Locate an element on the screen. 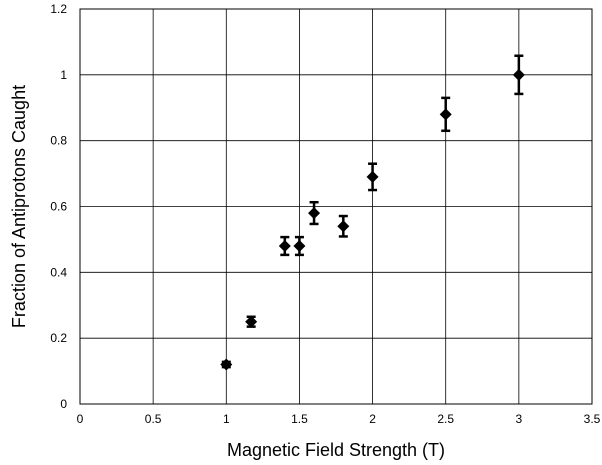  y-tick-labels: 0 0.2 0.4 0.6 0.8 1 1.2 is located at coordinates (58, 206).